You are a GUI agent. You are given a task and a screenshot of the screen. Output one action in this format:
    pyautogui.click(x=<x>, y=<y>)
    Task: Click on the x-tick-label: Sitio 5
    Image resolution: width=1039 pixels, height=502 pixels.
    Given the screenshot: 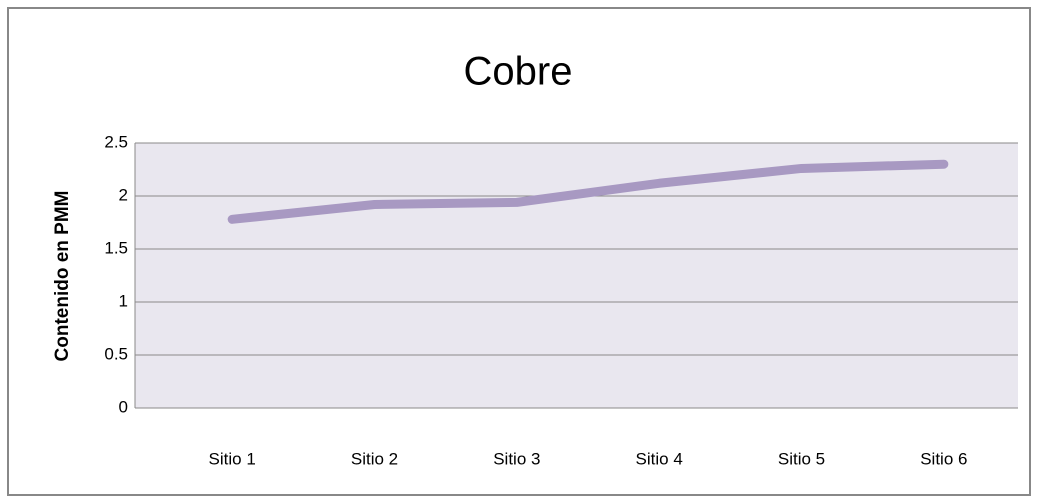 What is the action you would take?
    pyautogui.click(x=801, y=458)
    